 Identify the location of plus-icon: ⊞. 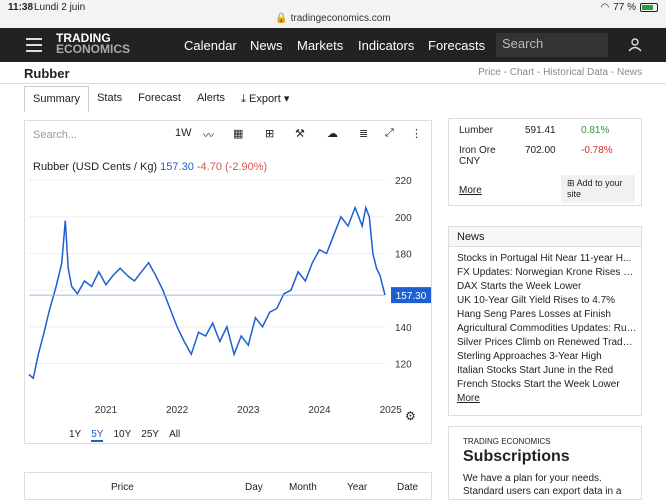
(571, 183).